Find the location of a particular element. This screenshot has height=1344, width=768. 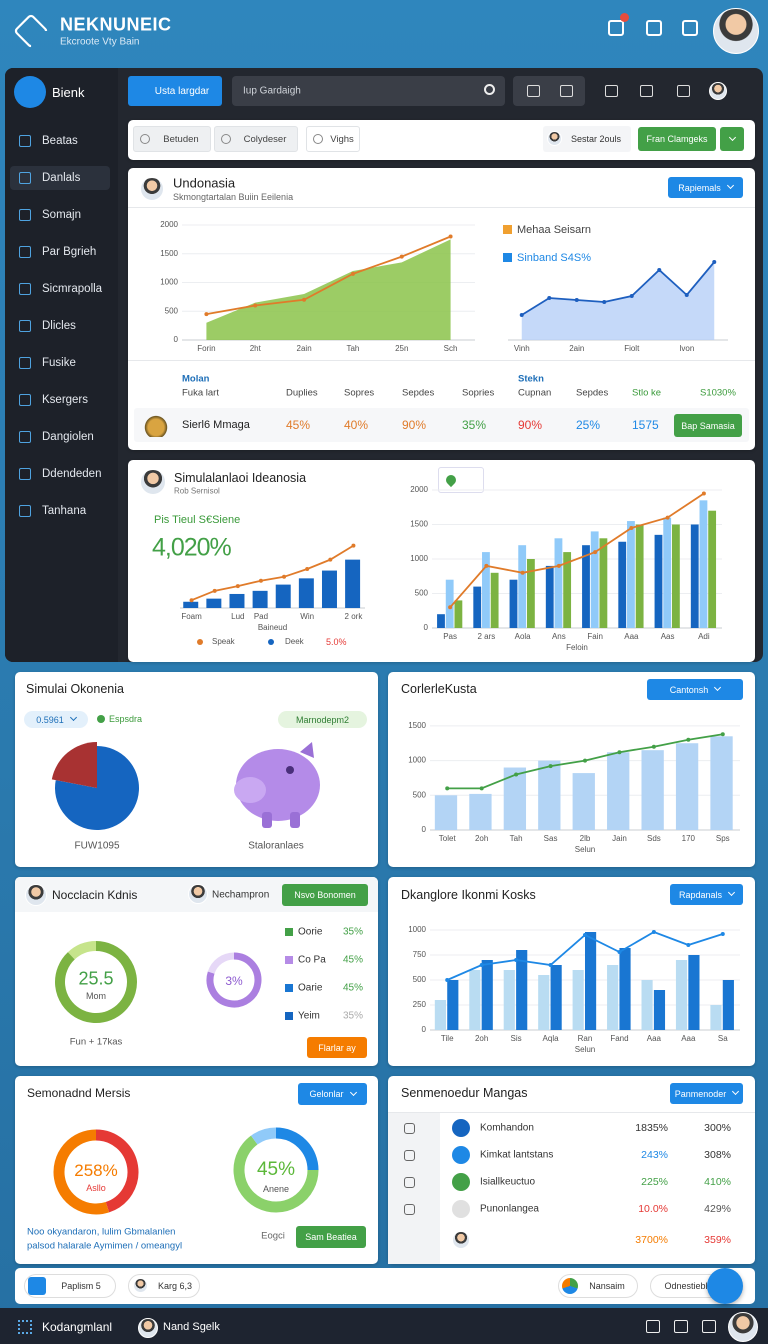

cell: 90% is located at coordinates (414, 425).